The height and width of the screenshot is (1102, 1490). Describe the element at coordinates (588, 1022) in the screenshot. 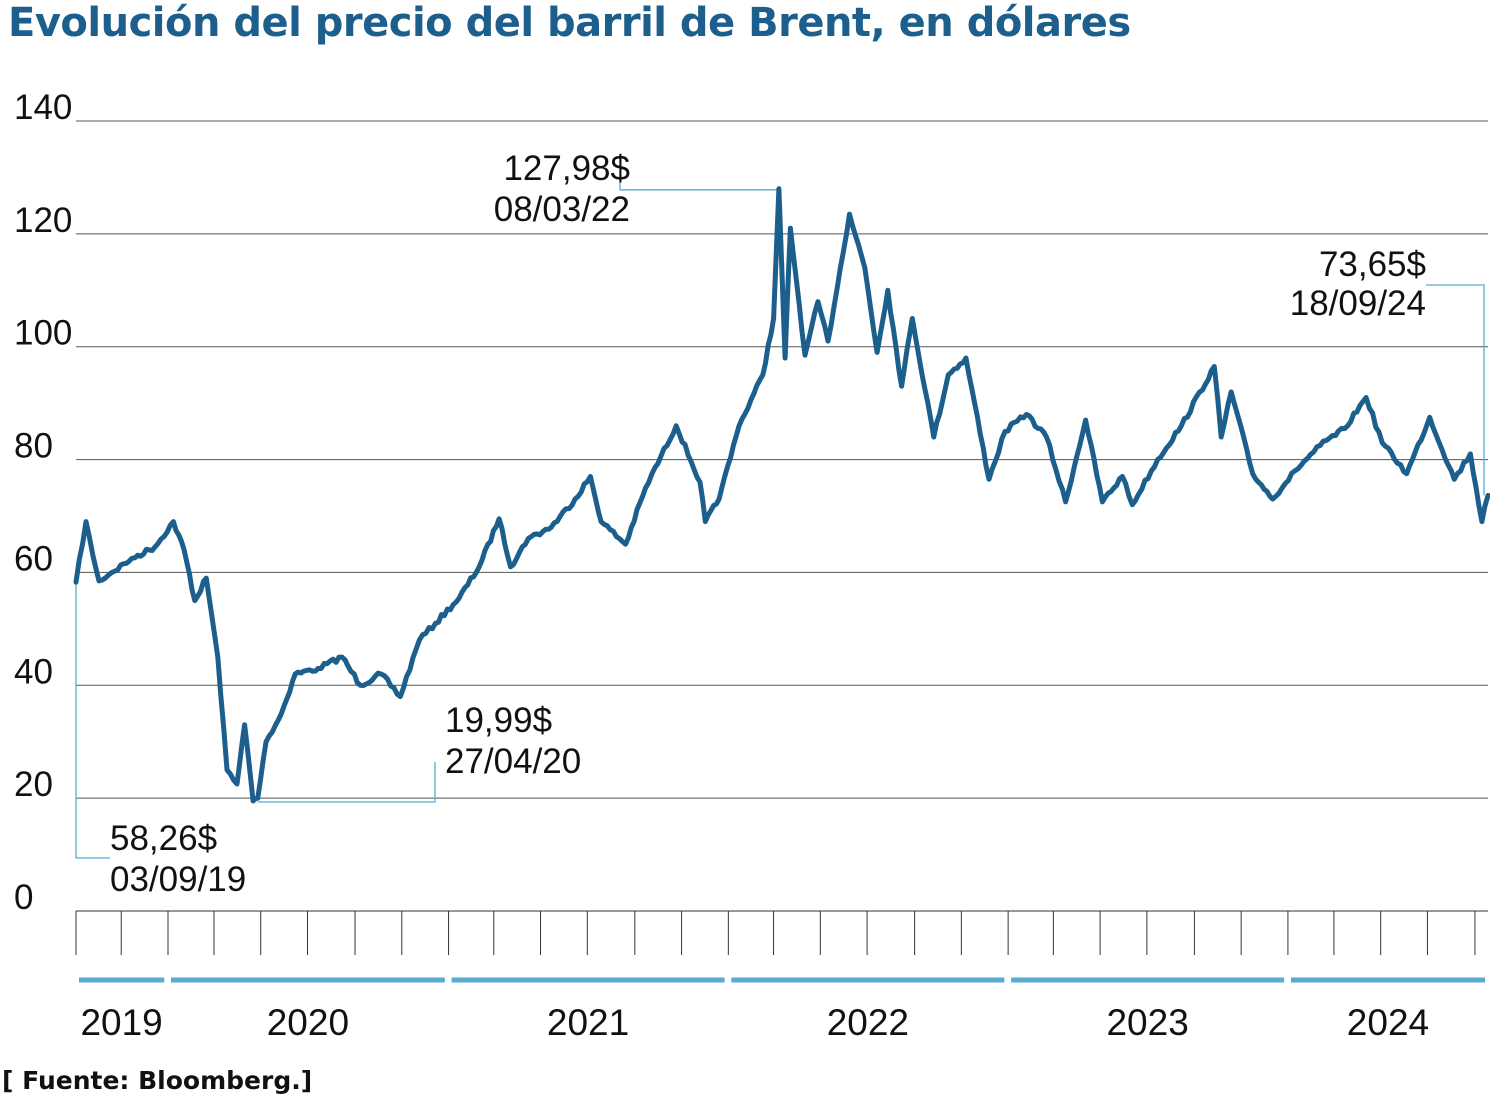

I see `year-label-2021: 2021` at that location.